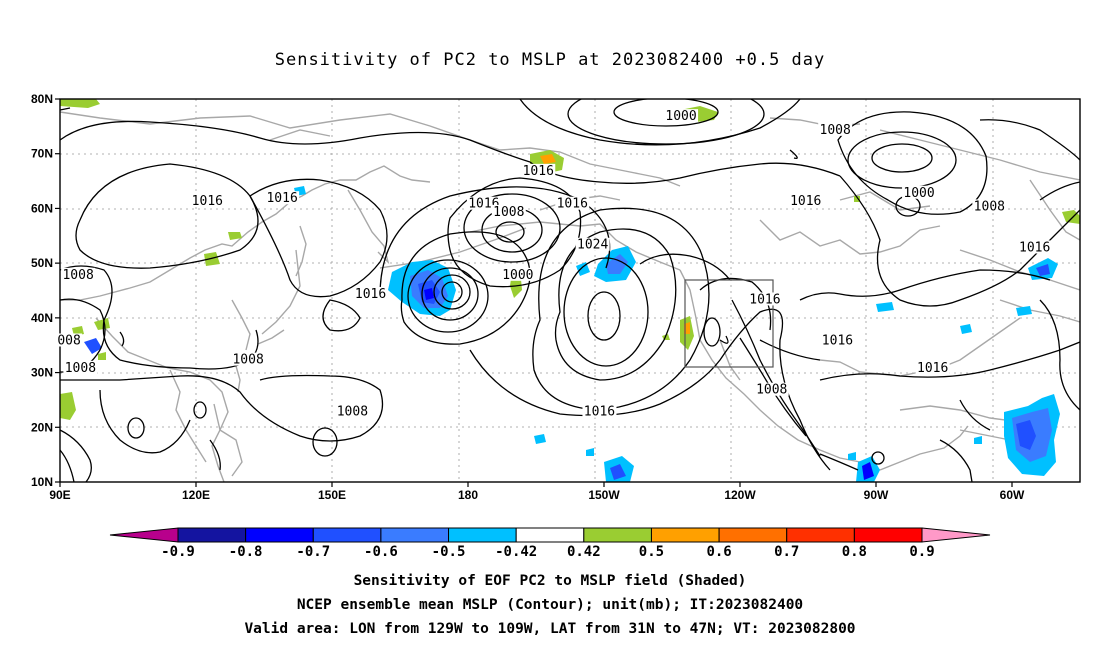 The image size is (1100, 650). What do you see at coordinates (196, 495) in the screenshot?
I see `lon-tick-label: 120E` at bounding box center [196, 495].